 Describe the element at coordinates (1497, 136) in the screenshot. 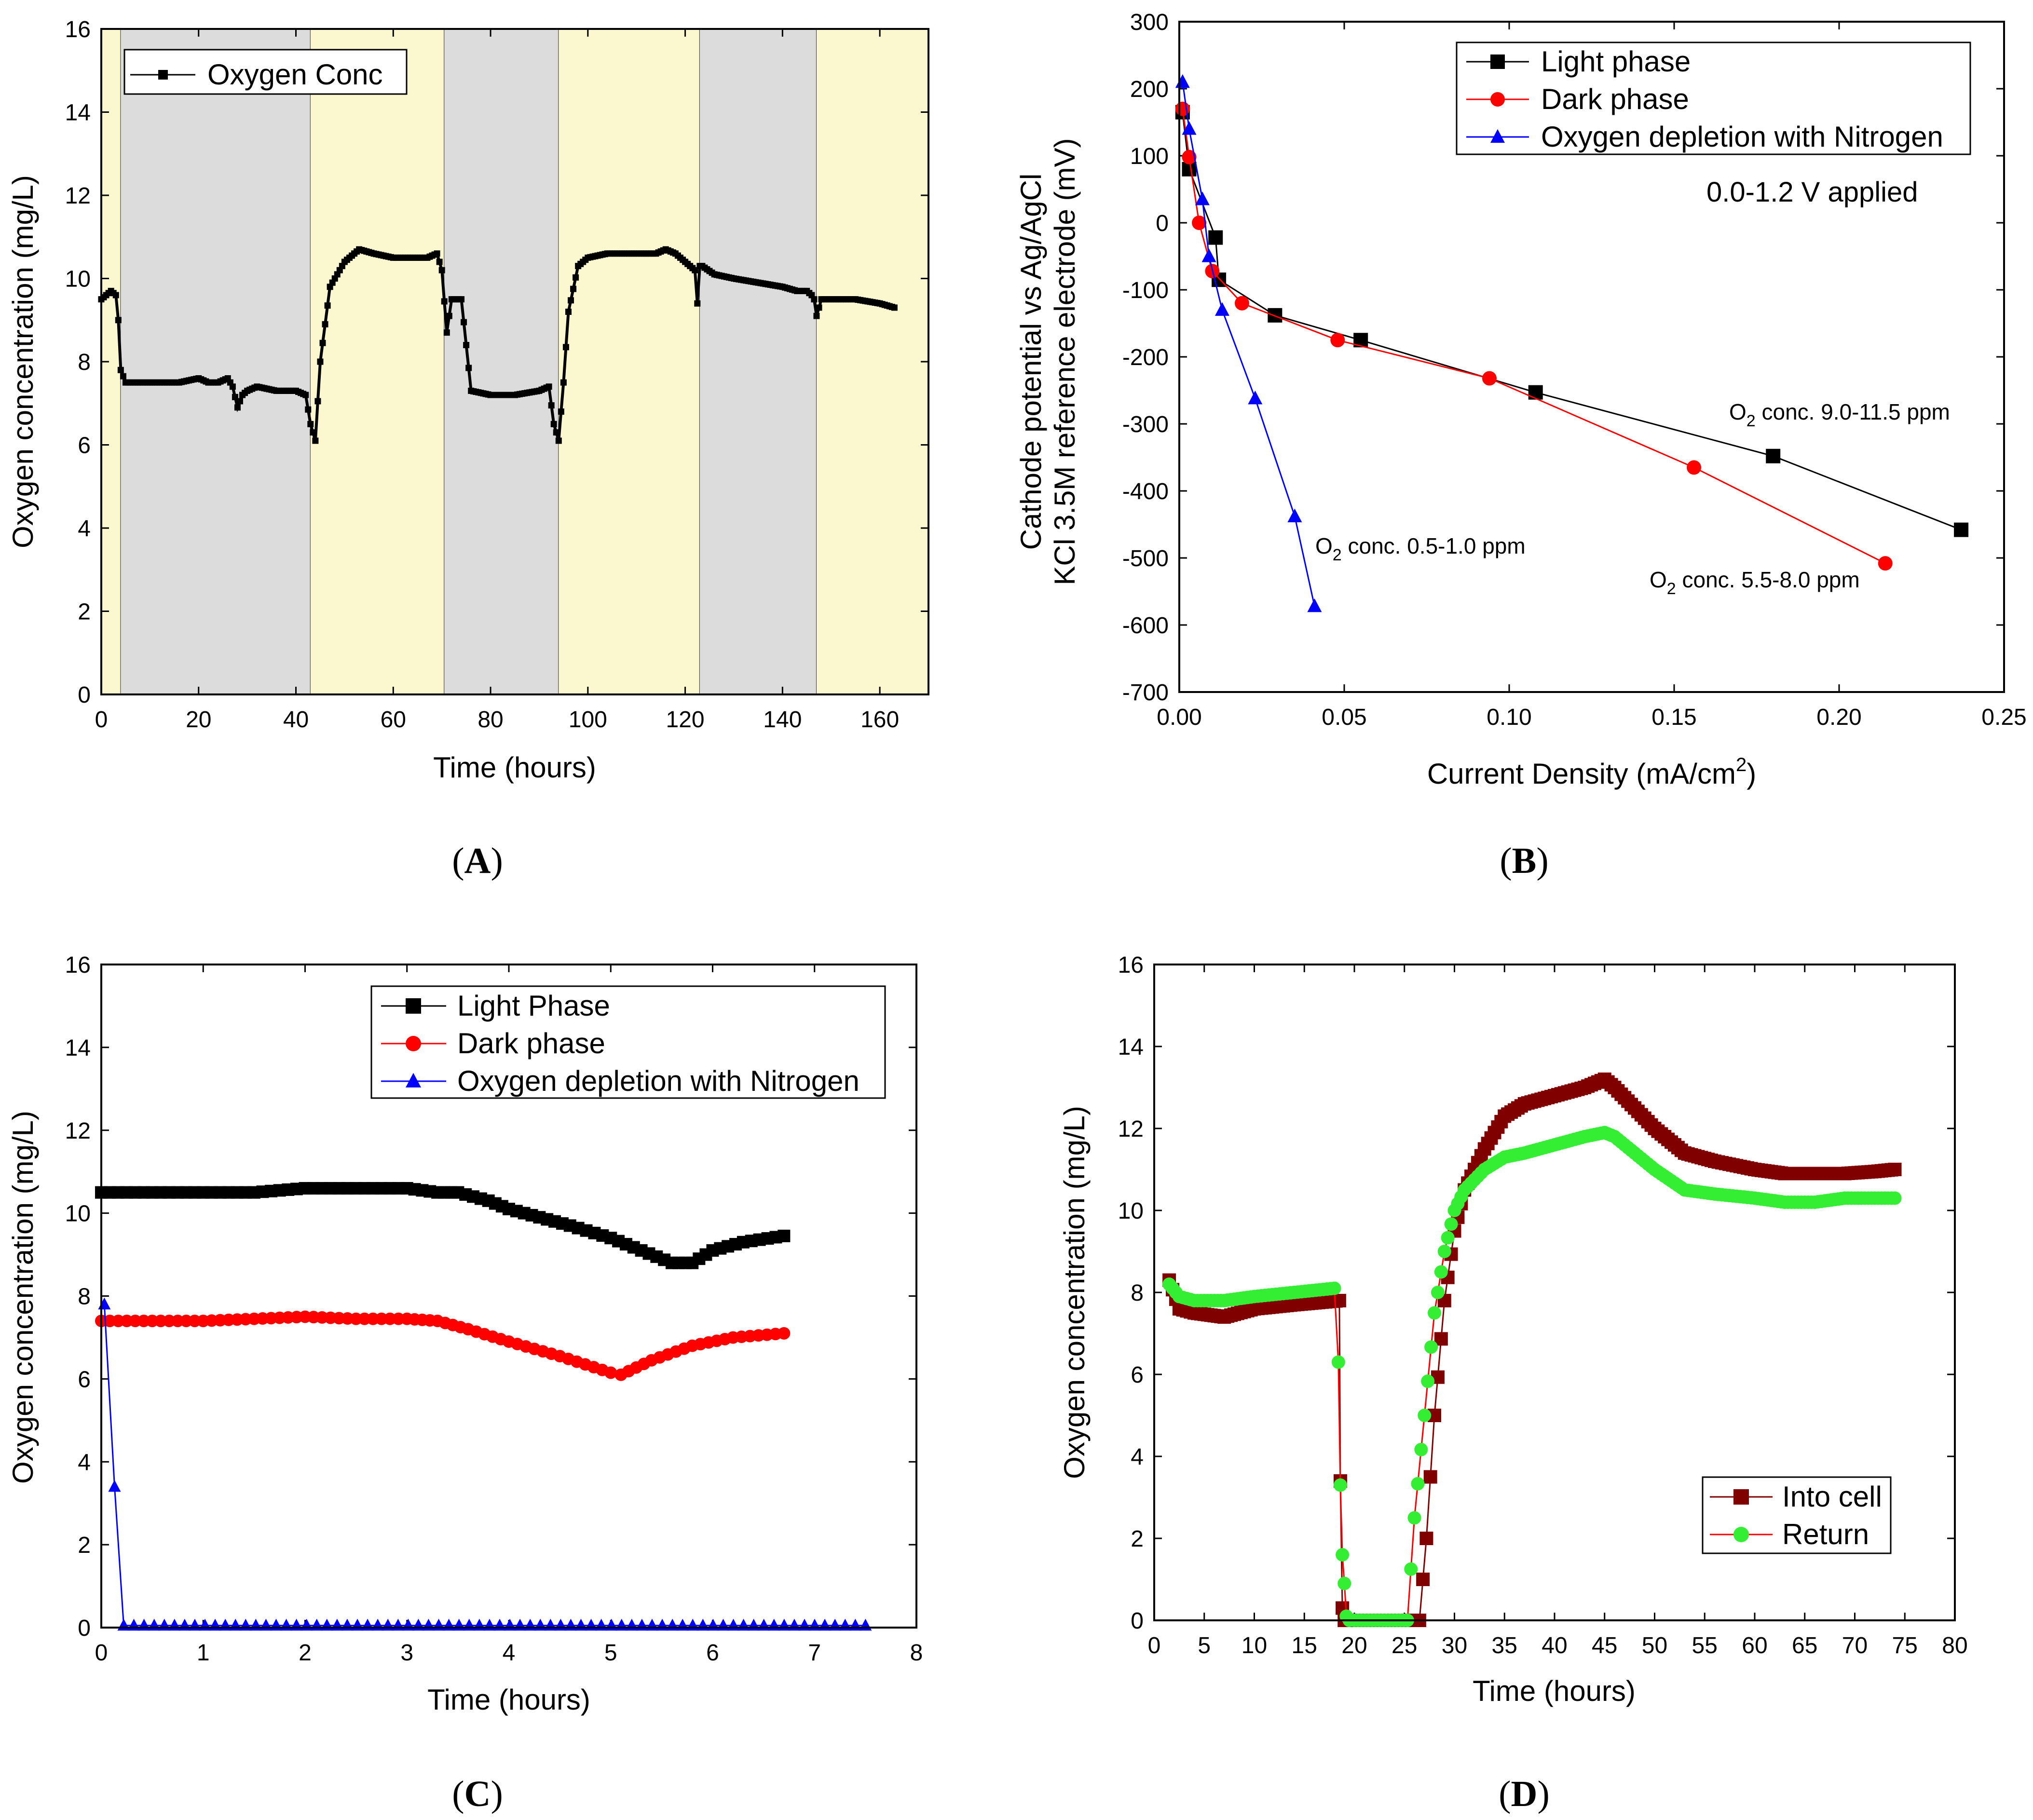

I see `b-legend-swatch-marker` at that location.